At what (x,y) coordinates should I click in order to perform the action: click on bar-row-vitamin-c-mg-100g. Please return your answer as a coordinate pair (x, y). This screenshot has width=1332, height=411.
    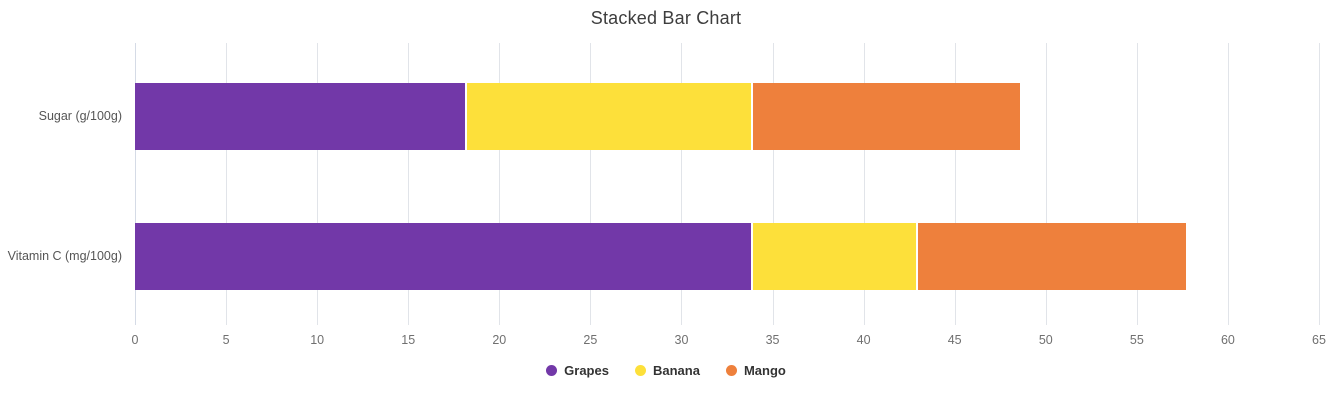
    Looking at the image, I should click on (660, 256).